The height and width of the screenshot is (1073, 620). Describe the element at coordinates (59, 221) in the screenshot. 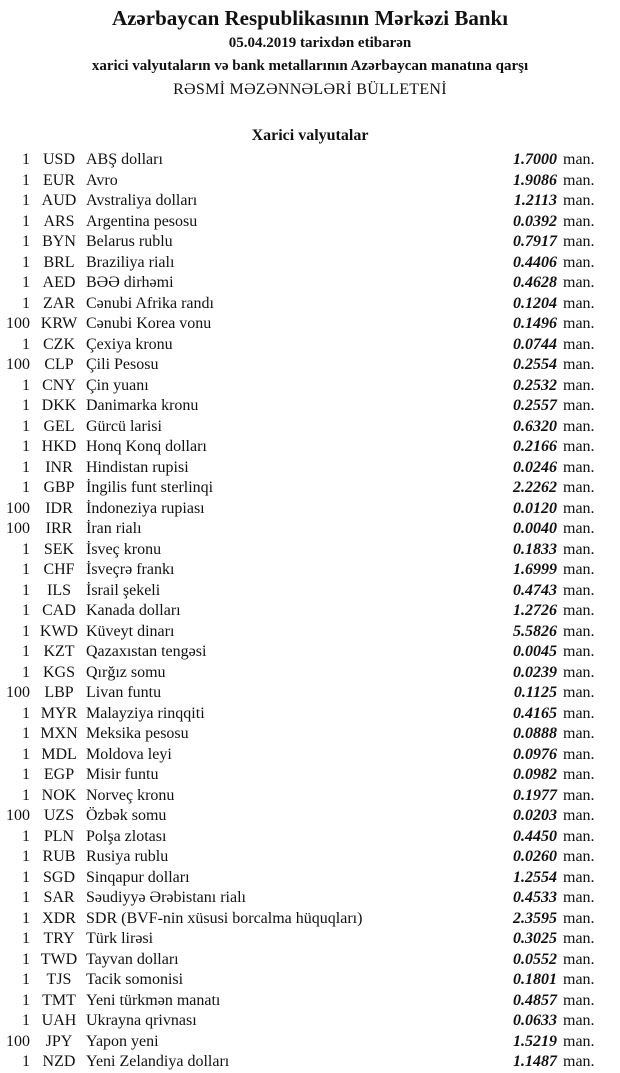

I see `currency-code: ARS` at that location.